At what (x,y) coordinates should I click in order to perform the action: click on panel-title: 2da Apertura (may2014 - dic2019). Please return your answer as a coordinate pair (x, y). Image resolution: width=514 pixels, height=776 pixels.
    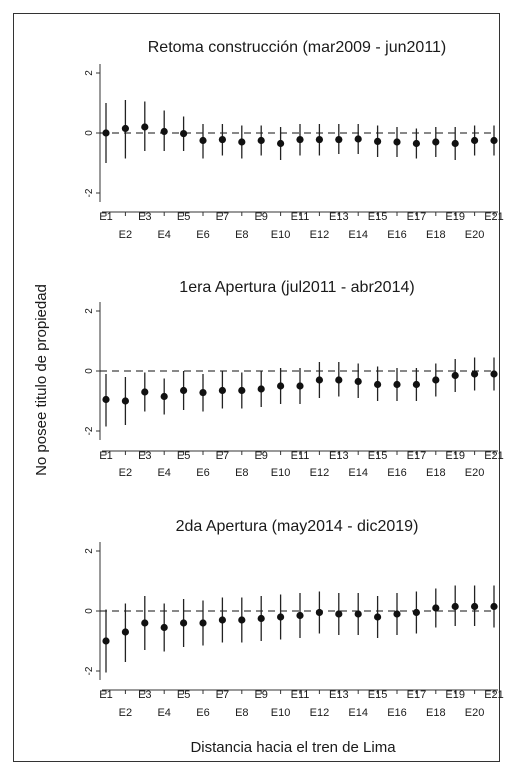
    Looking at the image, I should click on (297, 526).